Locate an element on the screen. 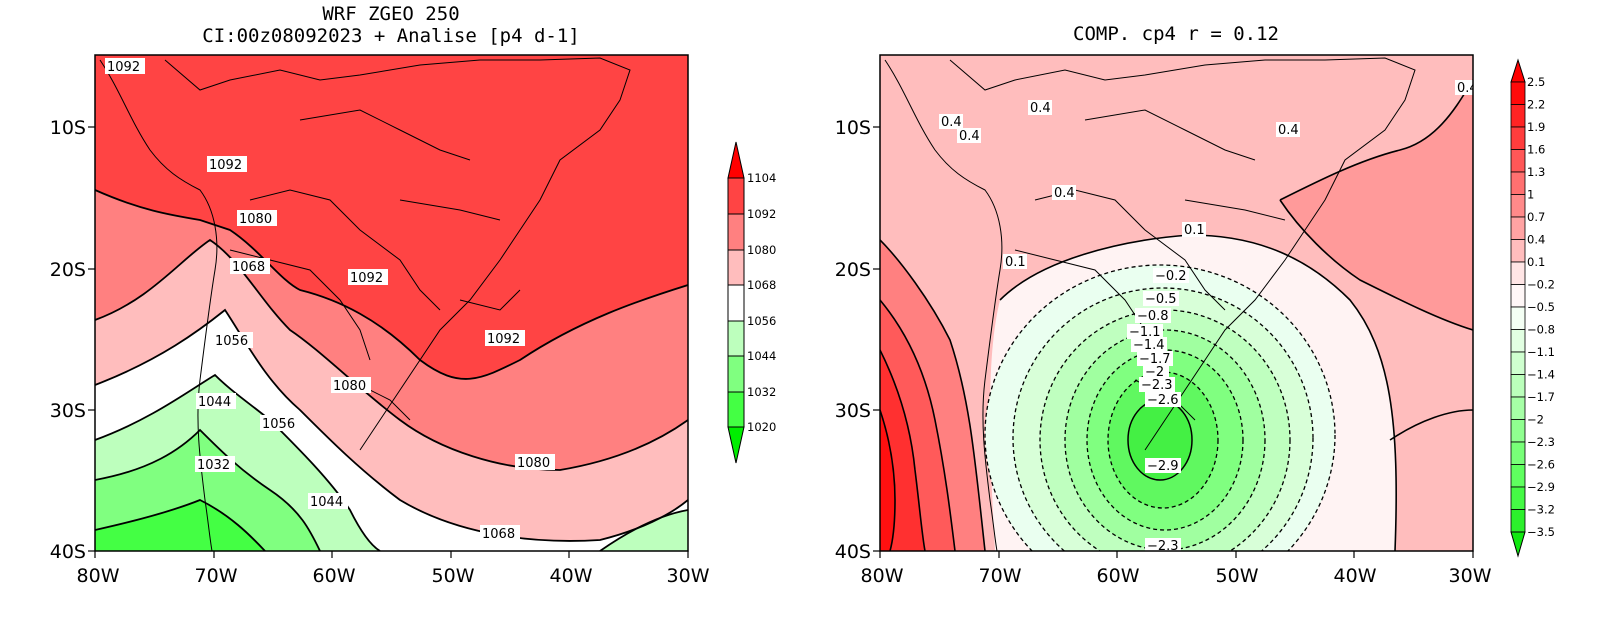 The height and width of the screenshot is (620, 1604). contour-label: −2.9 is located at coordinates (1163, 466).